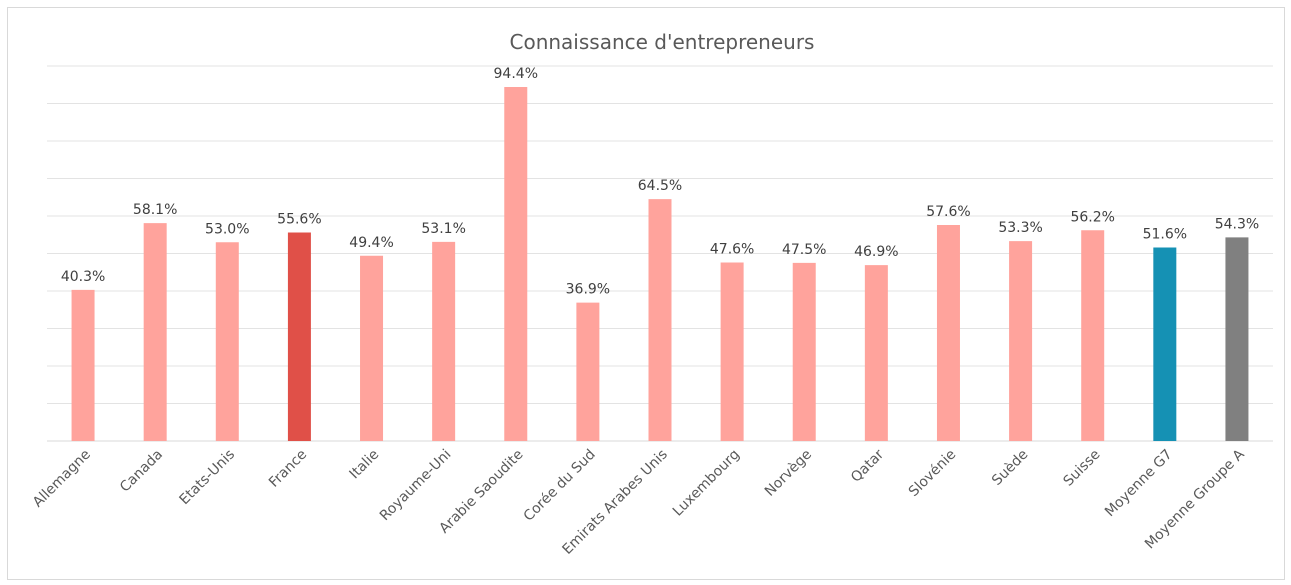 The height and width of the screenshot is (585, 1291). Describe the element at coordinates (299, 220) in the screenshot. I see `data-label: 55.6%` at that location.